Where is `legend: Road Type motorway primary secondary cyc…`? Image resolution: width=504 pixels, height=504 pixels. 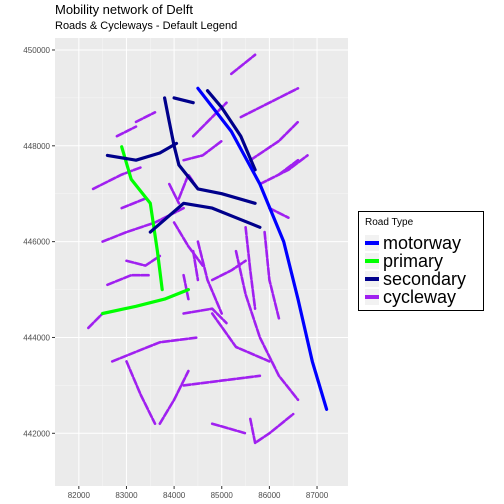
legend: Road Type motorway primary secondary cyc… is located at coordinates (421, 261).